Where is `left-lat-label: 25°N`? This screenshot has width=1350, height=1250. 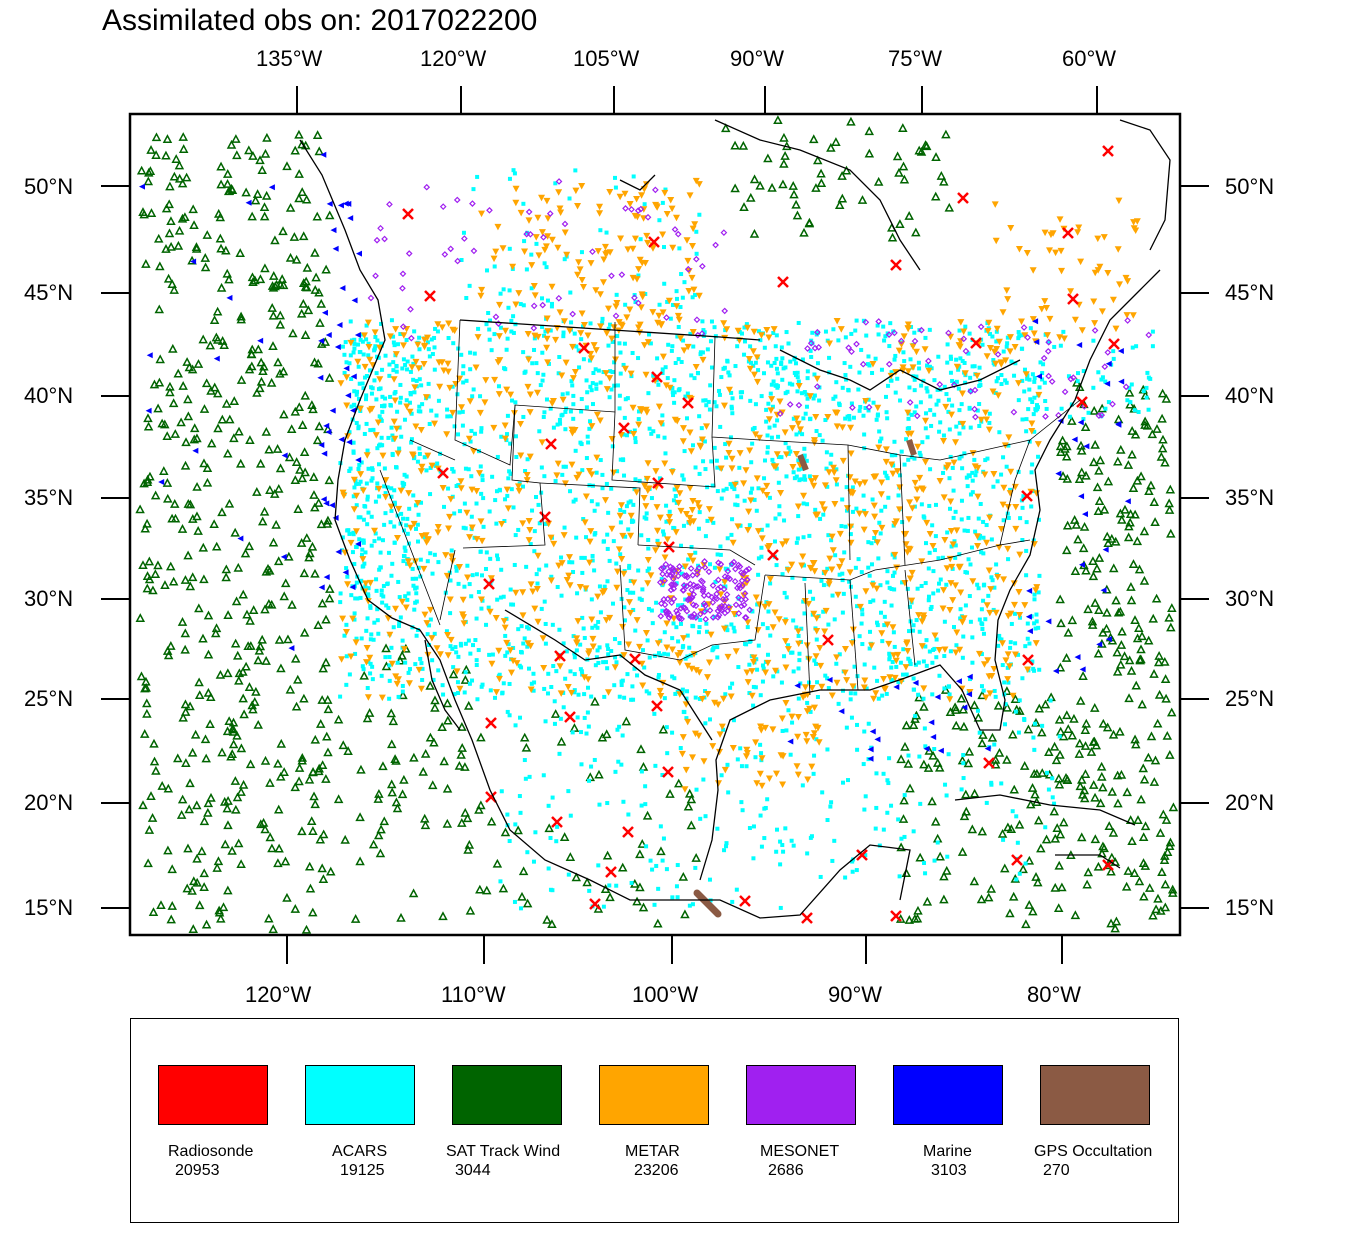 left-lat-label: 25°N is located at coordinates (49, 698).